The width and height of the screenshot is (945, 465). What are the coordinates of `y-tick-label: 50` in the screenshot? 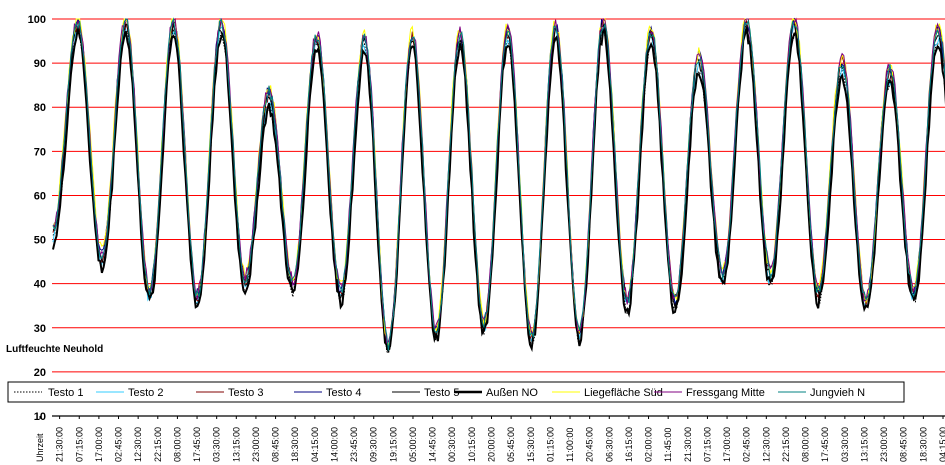 It's located at (40, 241).